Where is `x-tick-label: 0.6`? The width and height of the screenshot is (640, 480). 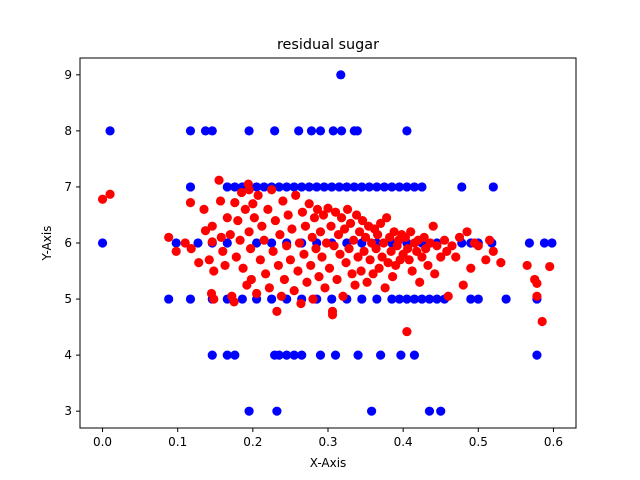 x-tick-label: 0.6 is located at coordinates (553, 442).